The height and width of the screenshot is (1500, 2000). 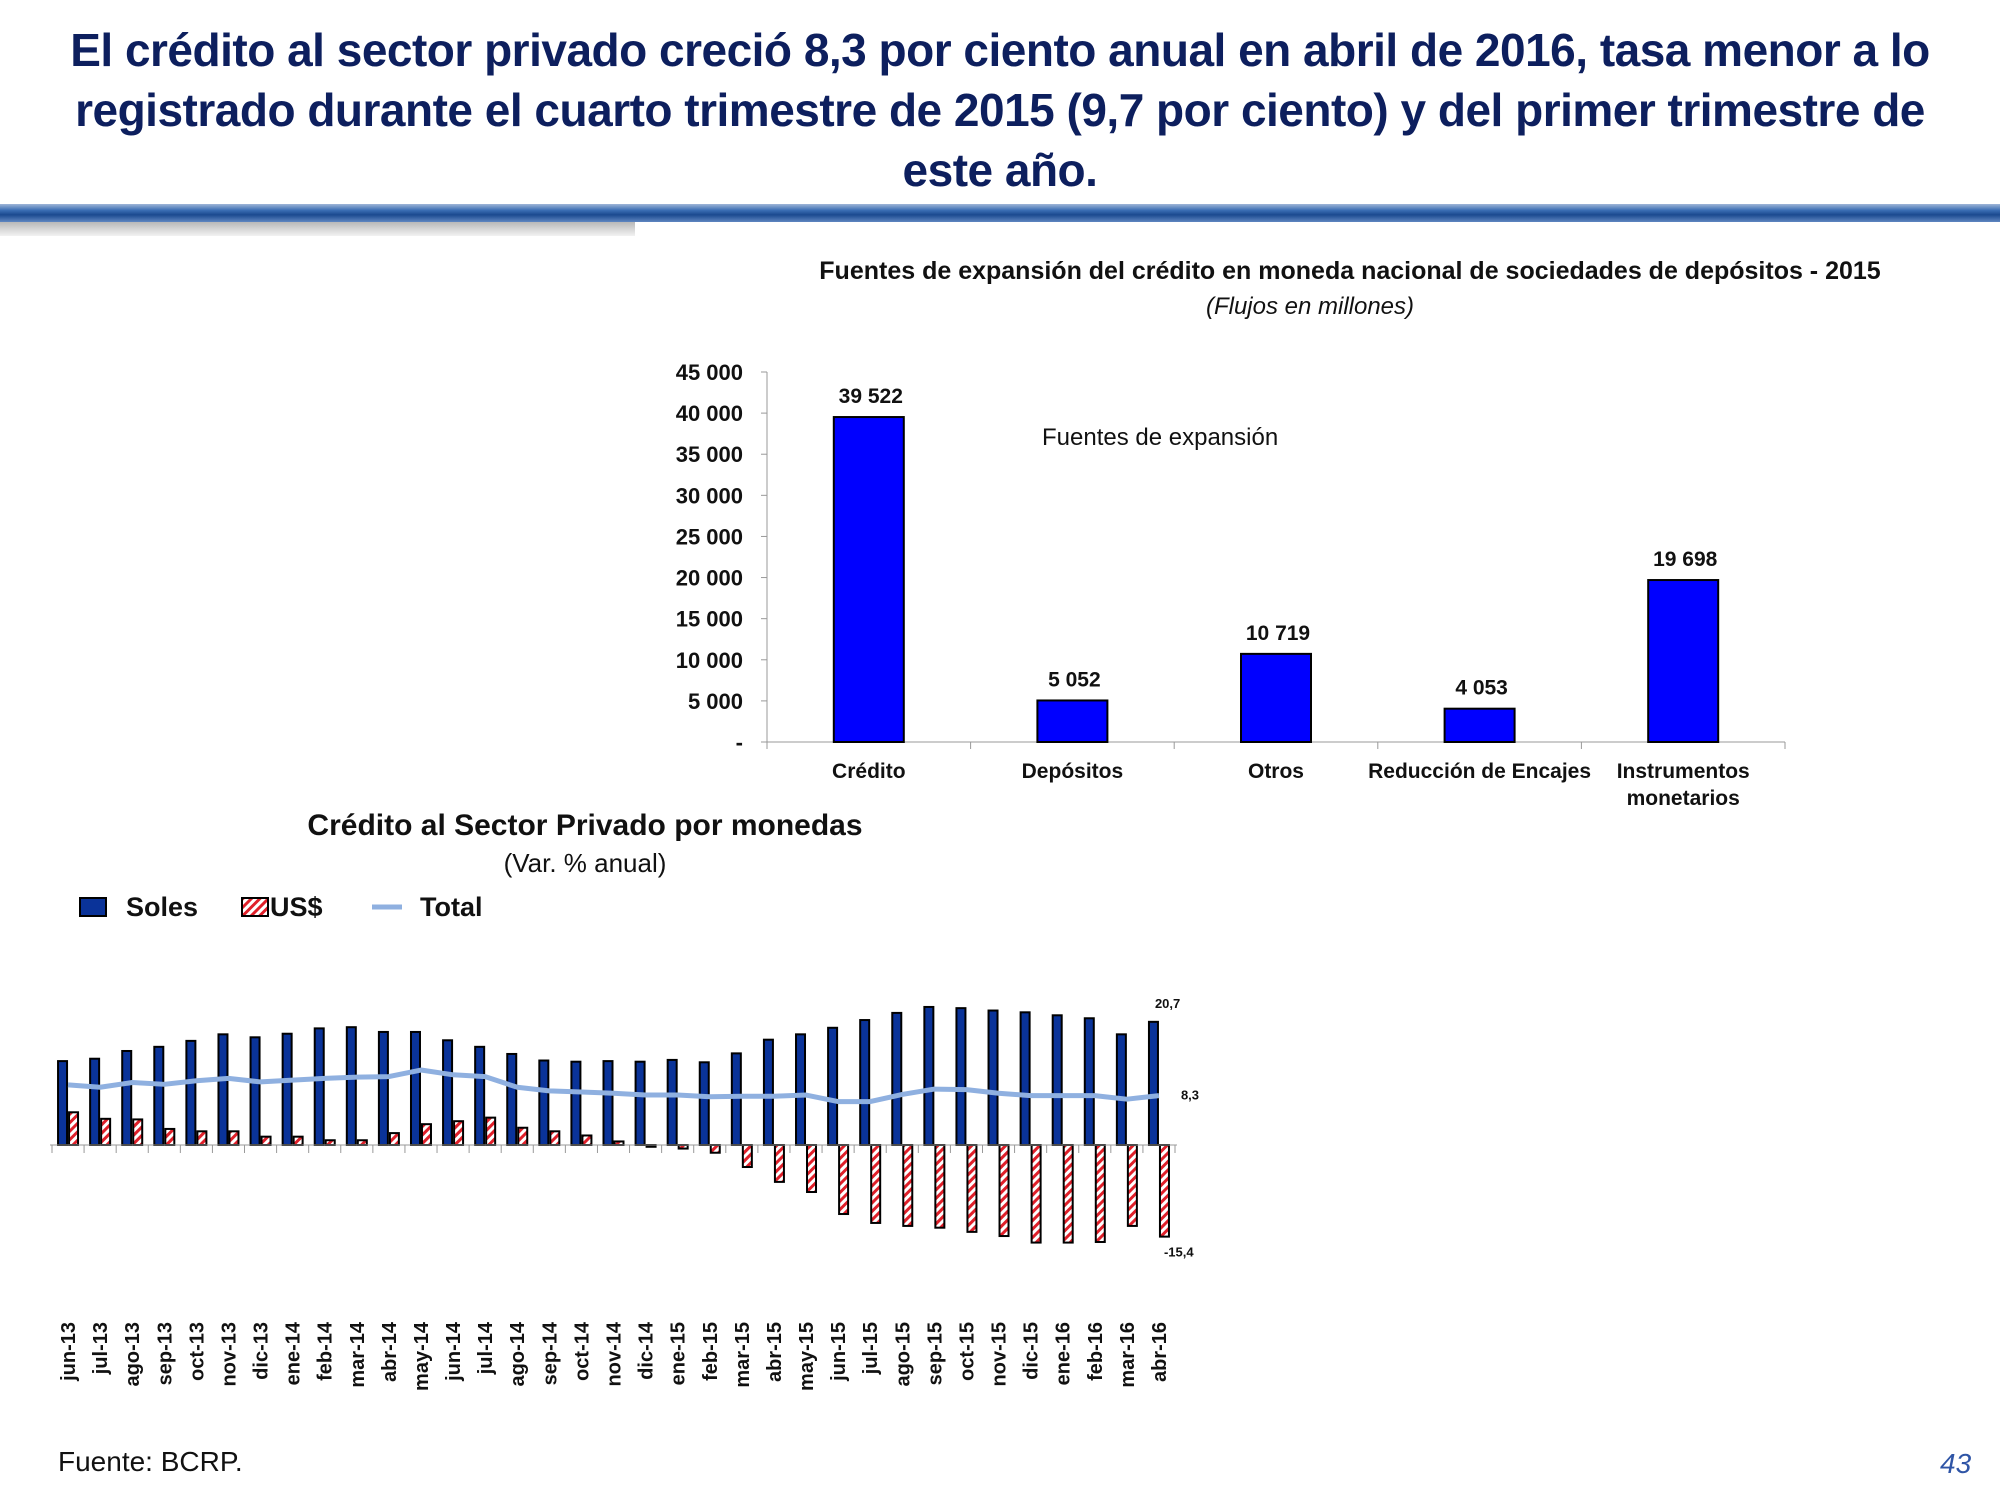 What do you see at coordinates (162, 907) in the screenshot?
I see `legend-soles-label: Soles` at bounding box center [162, 907].